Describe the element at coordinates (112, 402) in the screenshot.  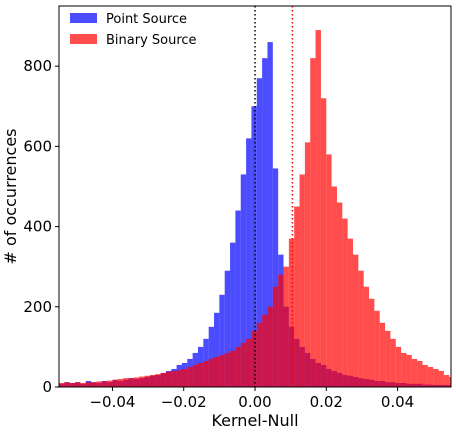
I see `x-tick-label: −0.04` at that location.